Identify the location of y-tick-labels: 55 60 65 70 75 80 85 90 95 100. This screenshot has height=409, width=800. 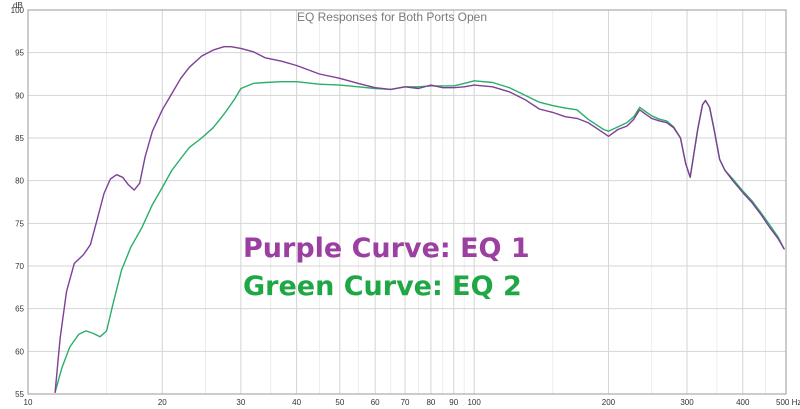
(18, 202).